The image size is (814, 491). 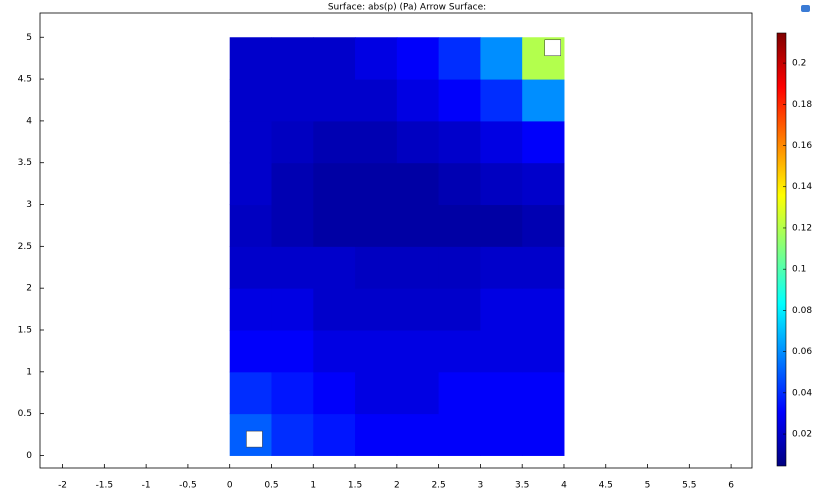 I want to click on x-tick-label: 2, so click(x=397, y=486).